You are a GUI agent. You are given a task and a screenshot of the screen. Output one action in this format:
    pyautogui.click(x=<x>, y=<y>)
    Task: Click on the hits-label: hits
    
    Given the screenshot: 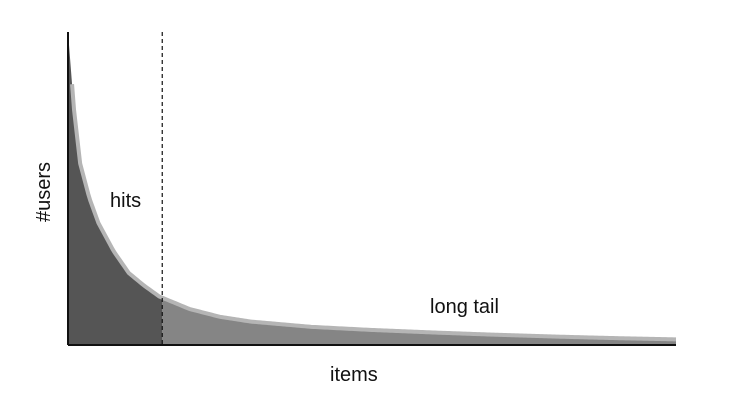 What is the action you would take?
    pyautogui.click(x=125, y=201)
    